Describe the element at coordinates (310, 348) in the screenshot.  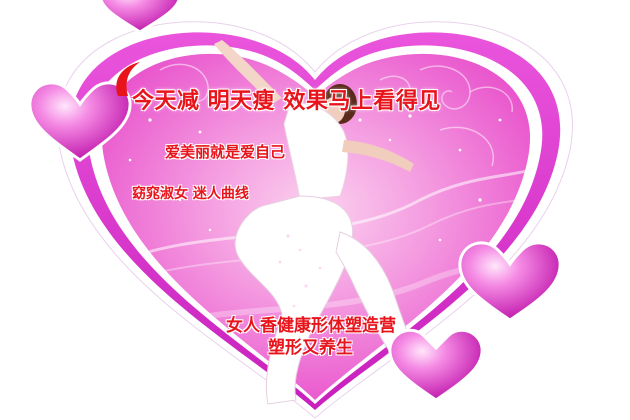
I see `camp-subtitle: 塑形又养生` at that location.